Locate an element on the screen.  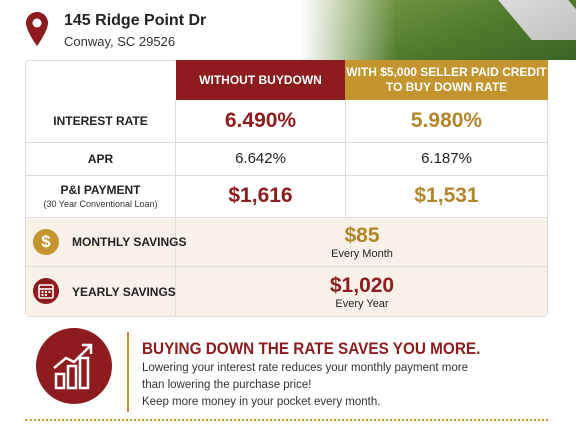
row-value: 6.490% is located at coordinates (260, 120).